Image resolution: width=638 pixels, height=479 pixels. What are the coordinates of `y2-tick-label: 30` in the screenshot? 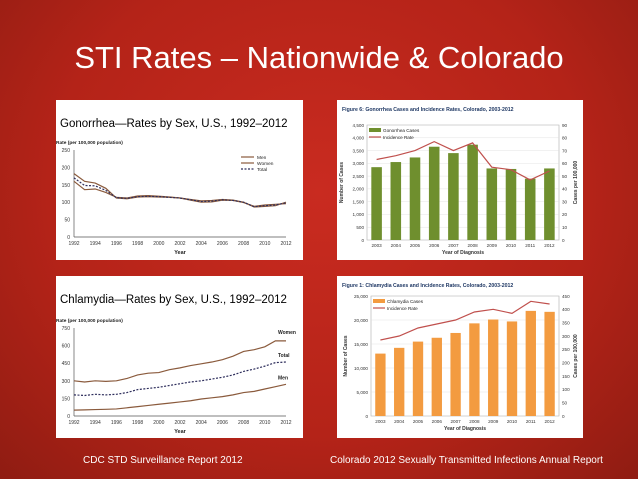 It's located at (565, 201).